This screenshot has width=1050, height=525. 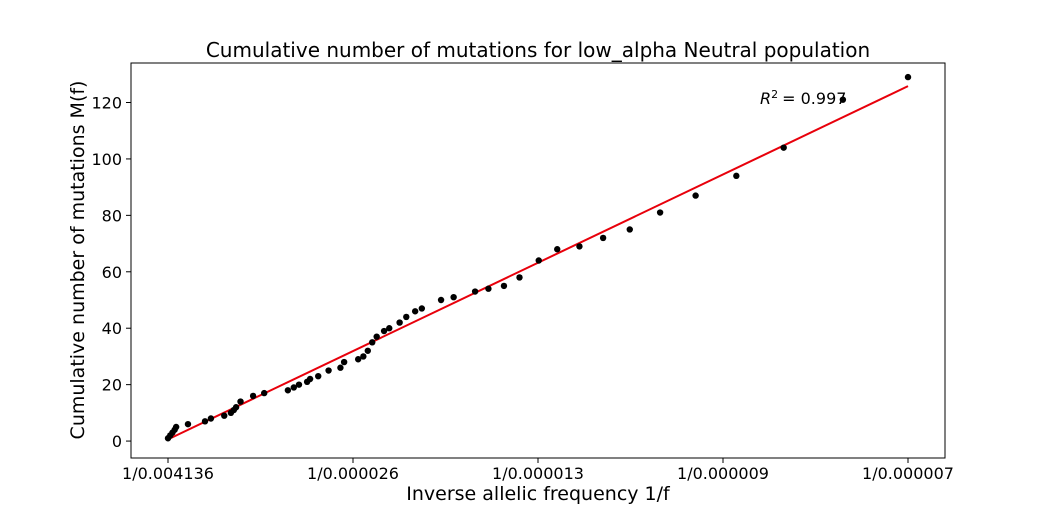 I want to click on x-tick-label: 1/0.000009, so click(x=723, y=473).